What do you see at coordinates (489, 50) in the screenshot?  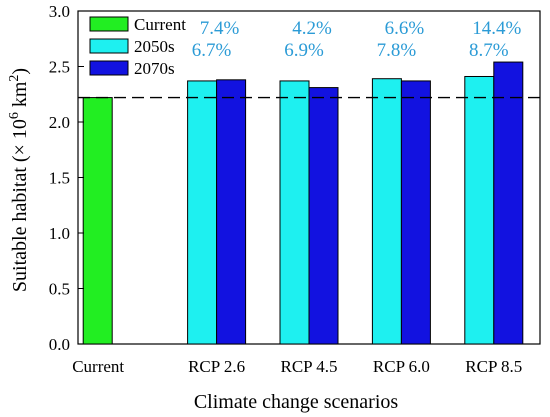 I see `annotation-2050s-3: 8.7%` at bounding box center [489, 50].